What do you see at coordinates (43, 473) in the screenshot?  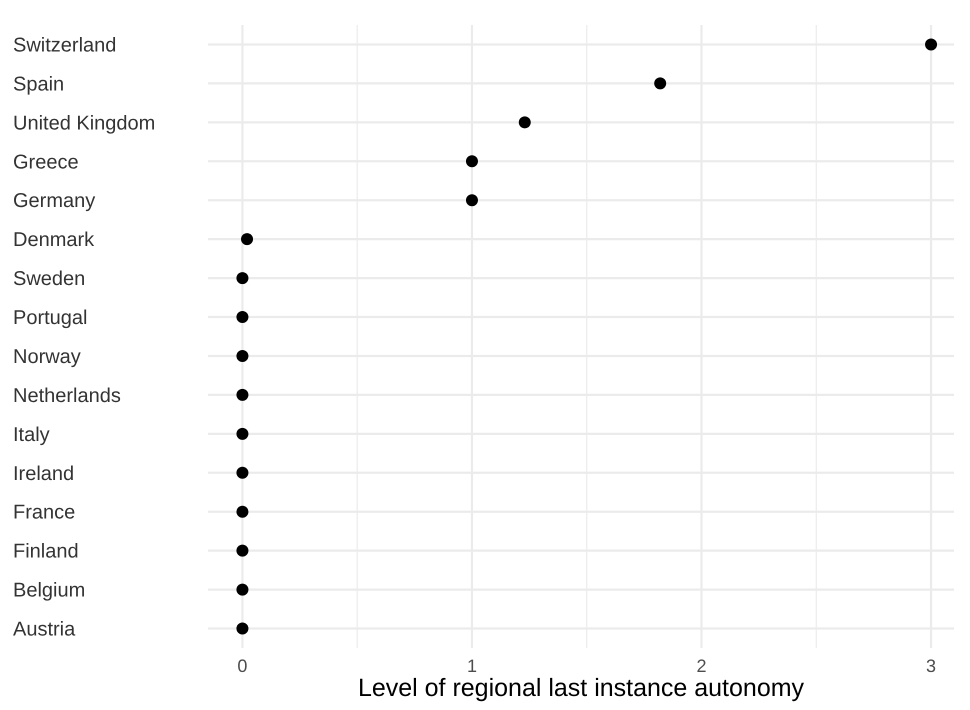 I see `y-tick-label: Ireland` at bounding box center [43, 473].